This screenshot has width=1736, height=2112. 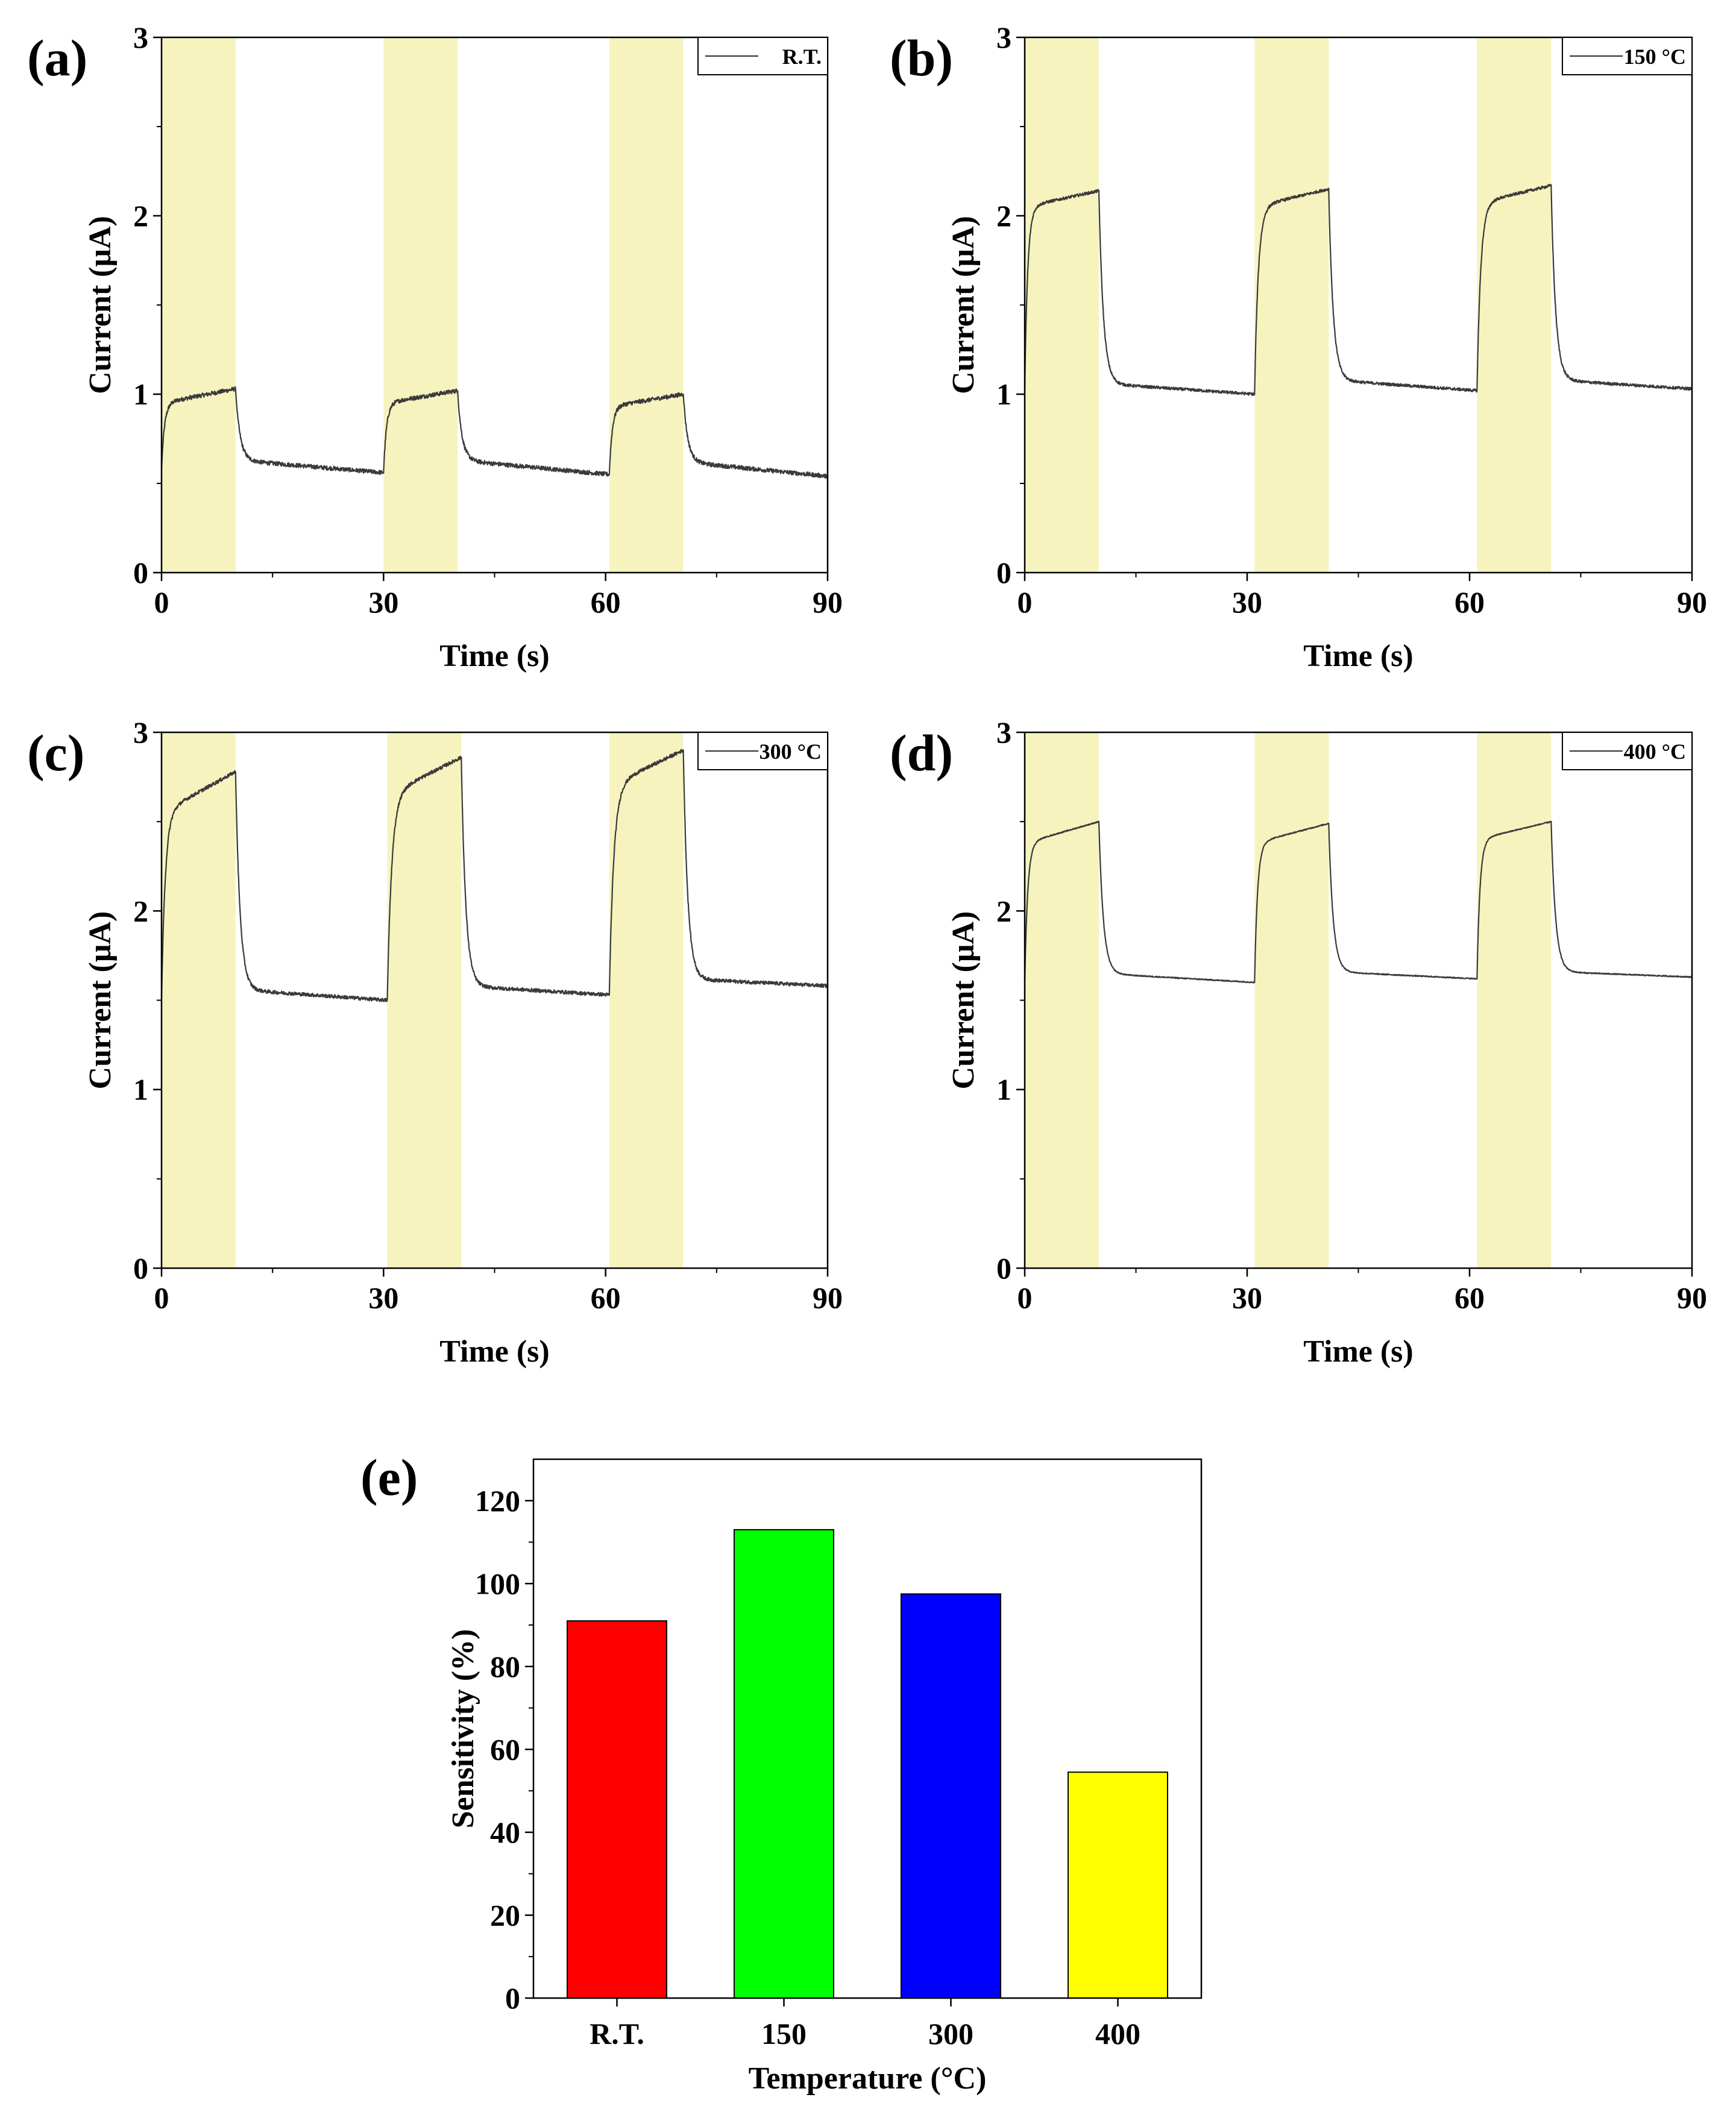 What do you see at coordinates (921, 58) in the screenshot?
I see `panel-label: (b)` at bounding box center [921, 58].